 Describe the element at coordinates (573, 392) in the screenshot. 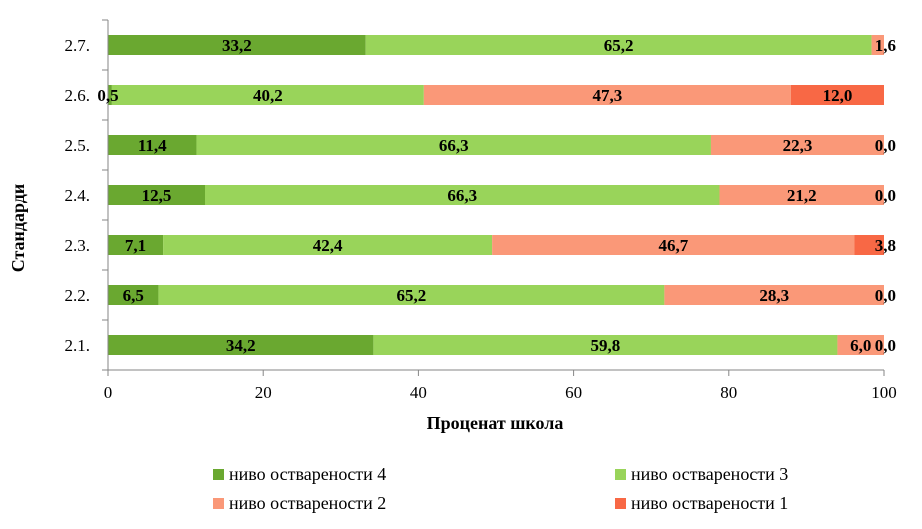

I see `x-tick-label: 60` at that location.